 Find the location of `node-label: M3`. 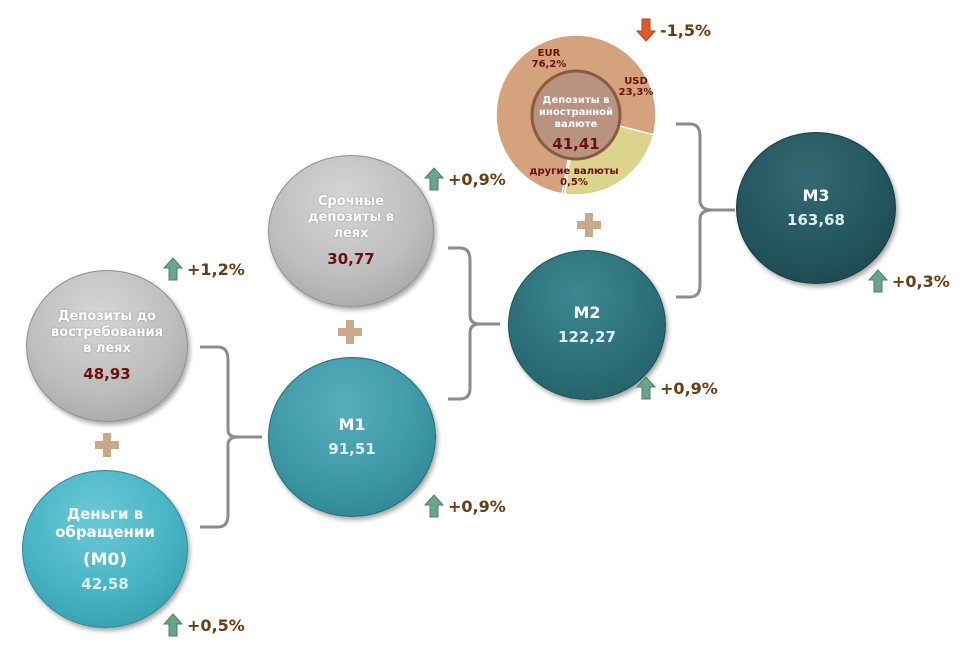

node-label: M3 is located at coordinates (816, 195).